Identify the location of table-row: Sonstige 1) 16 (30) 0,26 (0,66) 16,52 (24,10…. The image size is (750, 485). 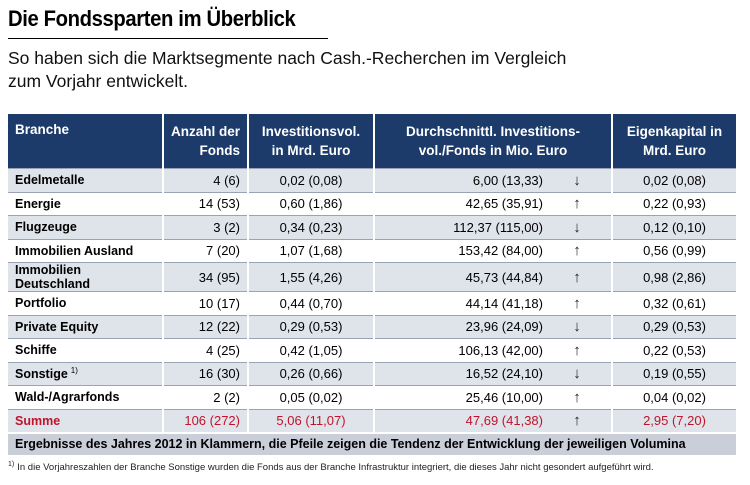
(372, 373).